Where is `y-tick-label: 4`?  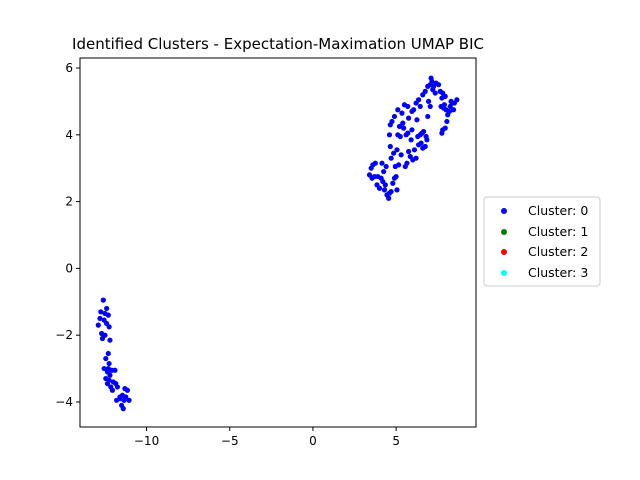
y-tick-label: 4 is located at coordinates (69, 135).